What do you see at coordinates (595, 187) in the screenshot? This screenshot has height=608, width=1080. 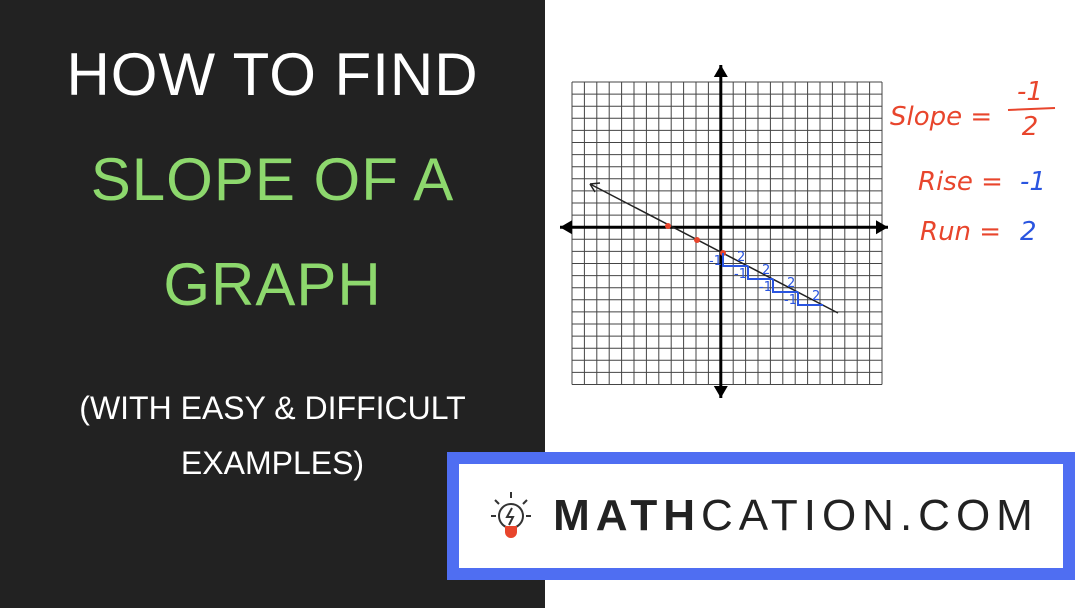 I see `arrow` at bounding box center [595, 187].